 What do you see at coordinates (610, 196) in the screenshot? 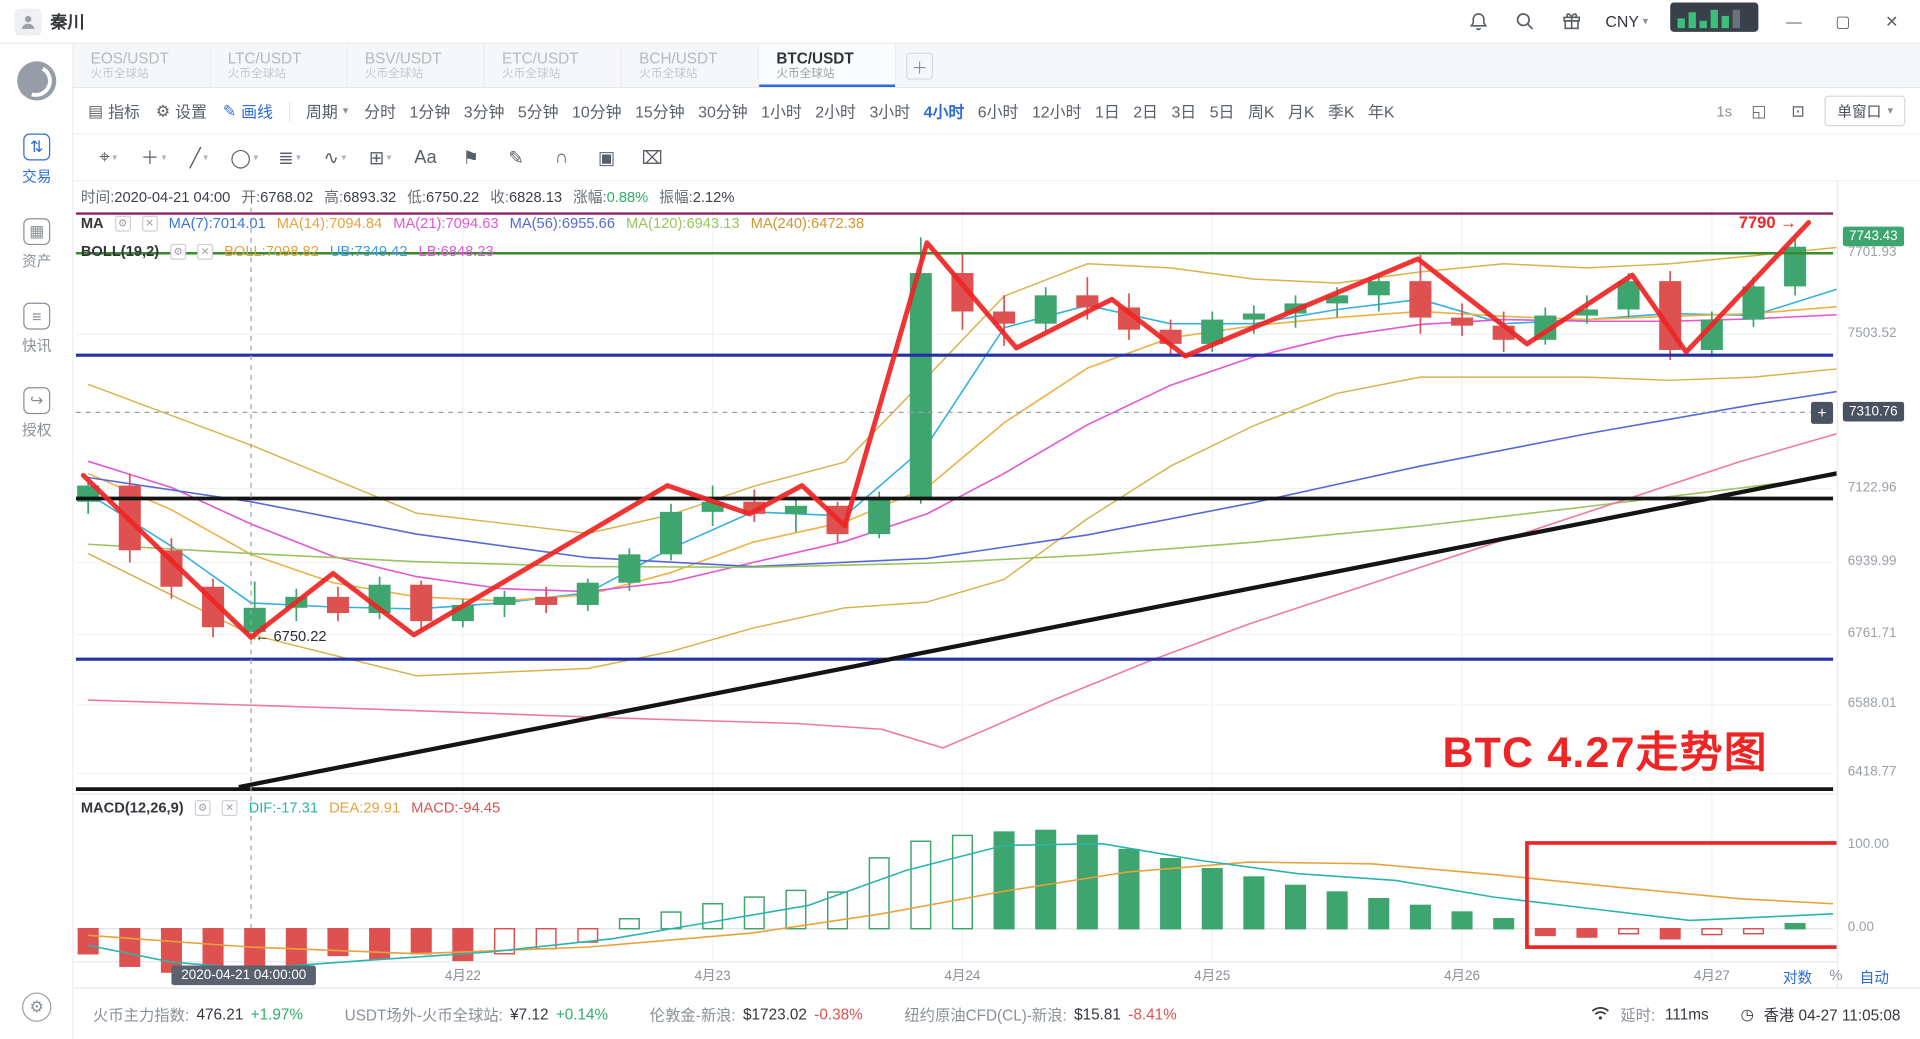
I see `ohlc-field: 涨幅:0.88%` at bounding box center [610, 196].